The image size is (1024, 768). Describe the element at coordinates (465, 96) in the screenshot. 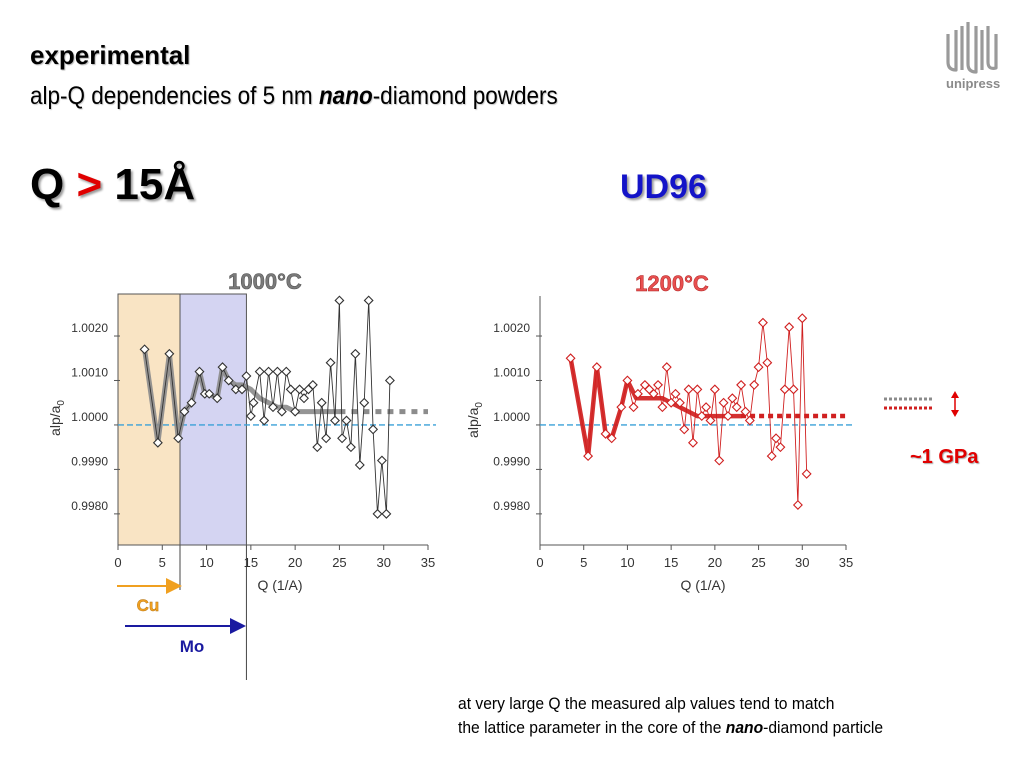

I see `subtitle-post: -diamond powders` at that location.